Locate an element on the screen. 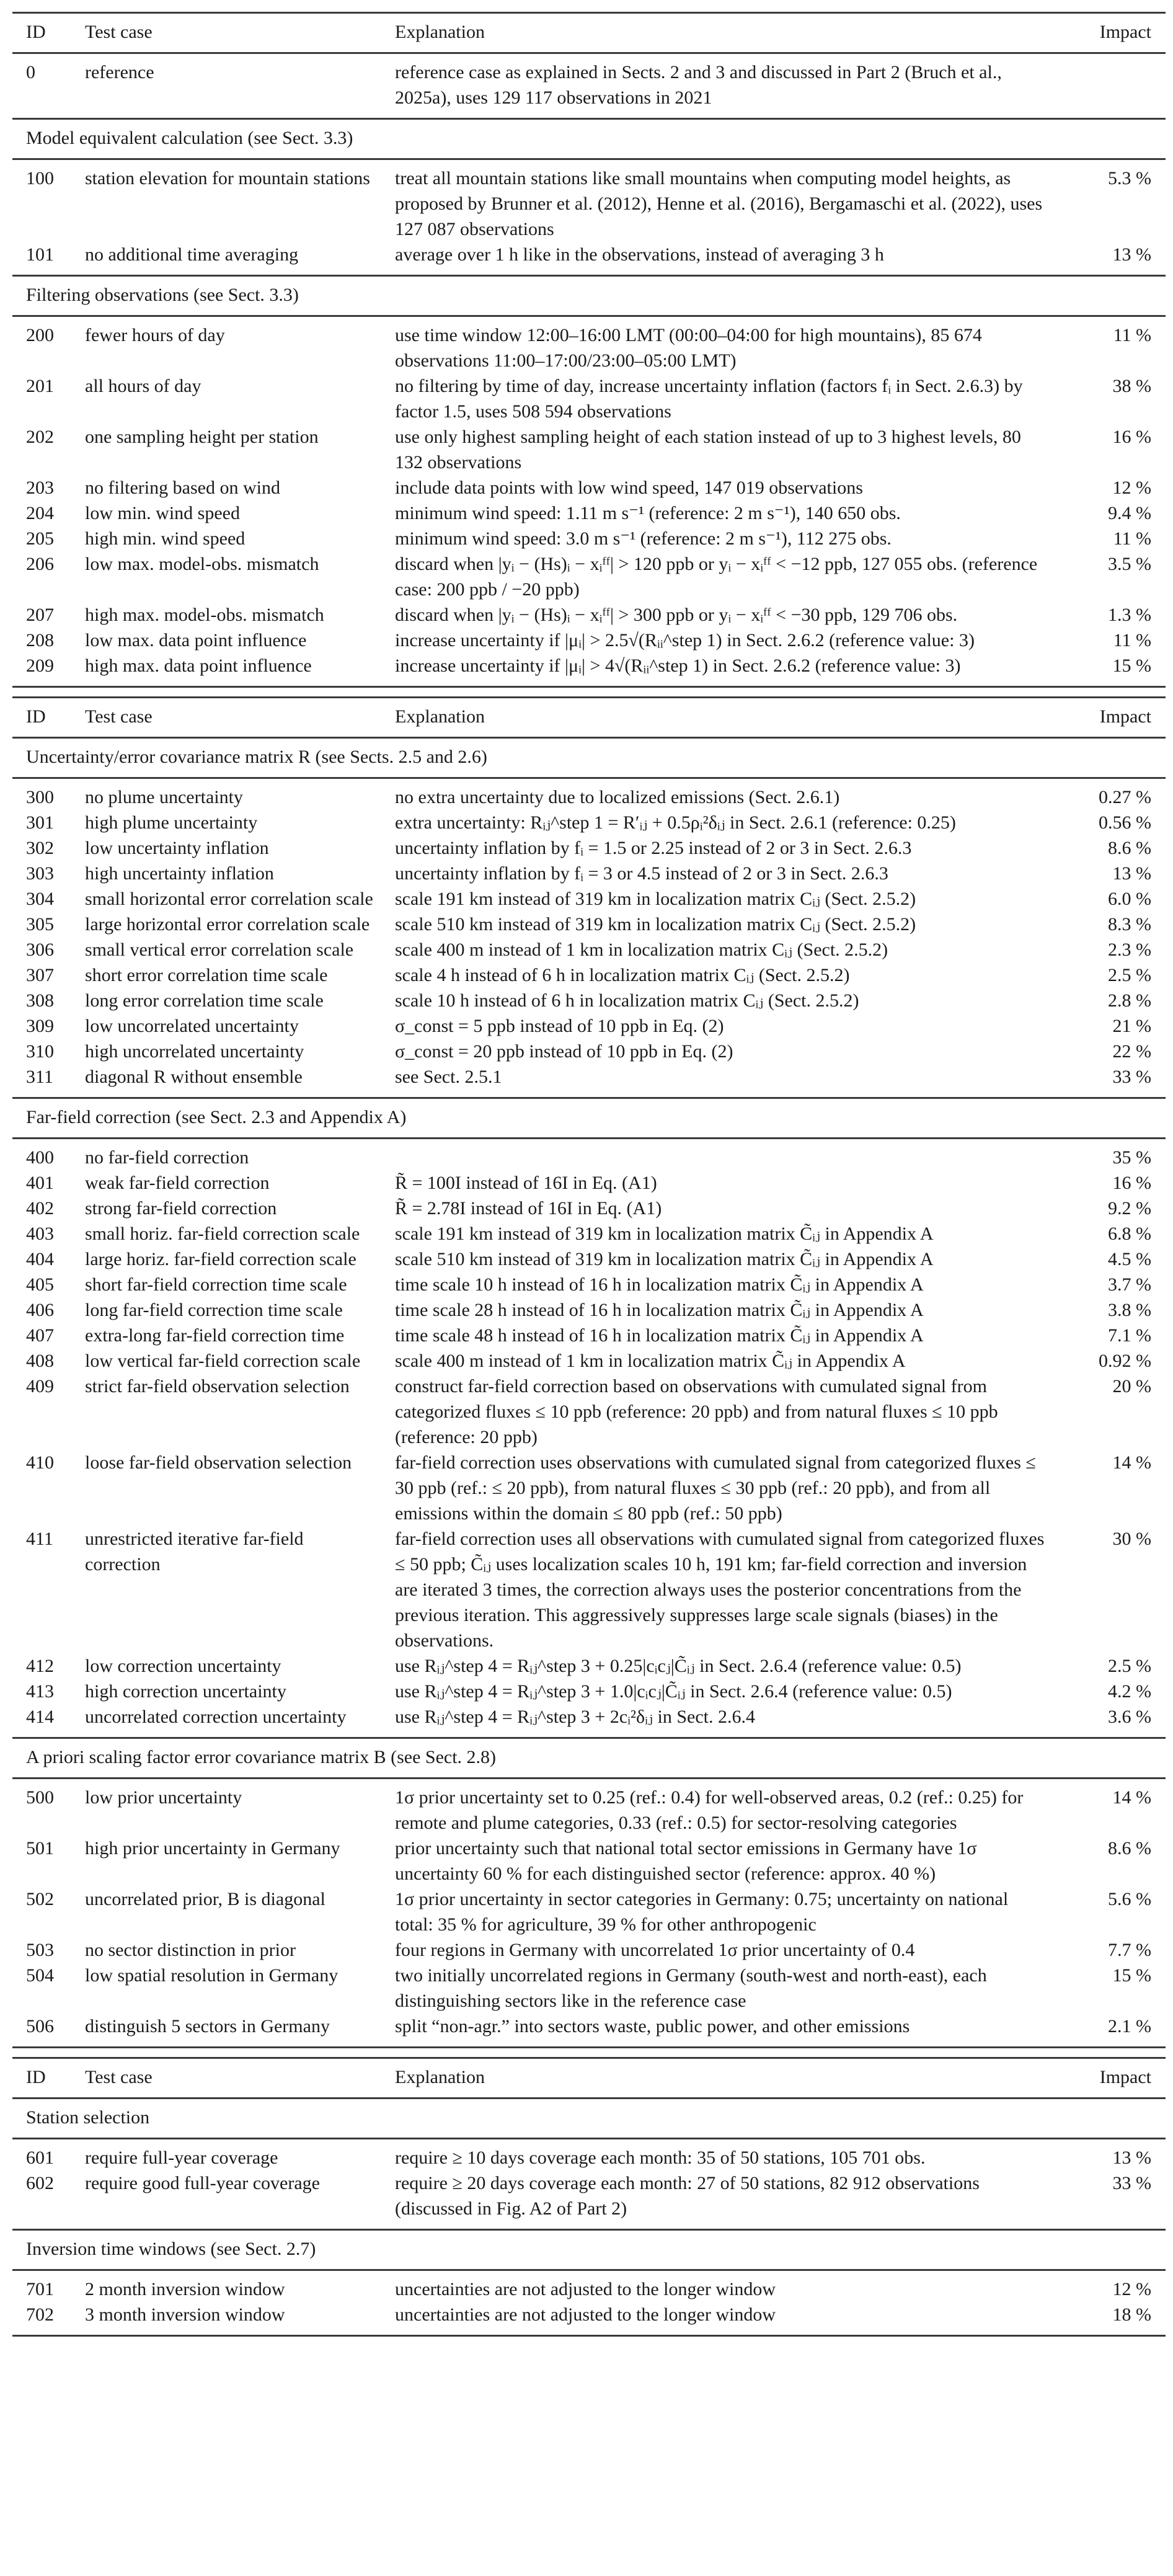 This screenshot has height=2576, width=1173. id-cell: 309 is located at coordinates (40, 1026).